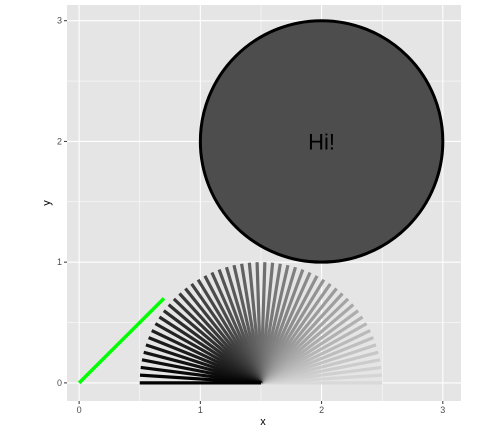 Image resolution: width=504 pixels, height=432 pixels. What do you see at coordinates (59, 383) in the screenshot?
I see `y-tick-label: 0` at bounding box center [59, 383].